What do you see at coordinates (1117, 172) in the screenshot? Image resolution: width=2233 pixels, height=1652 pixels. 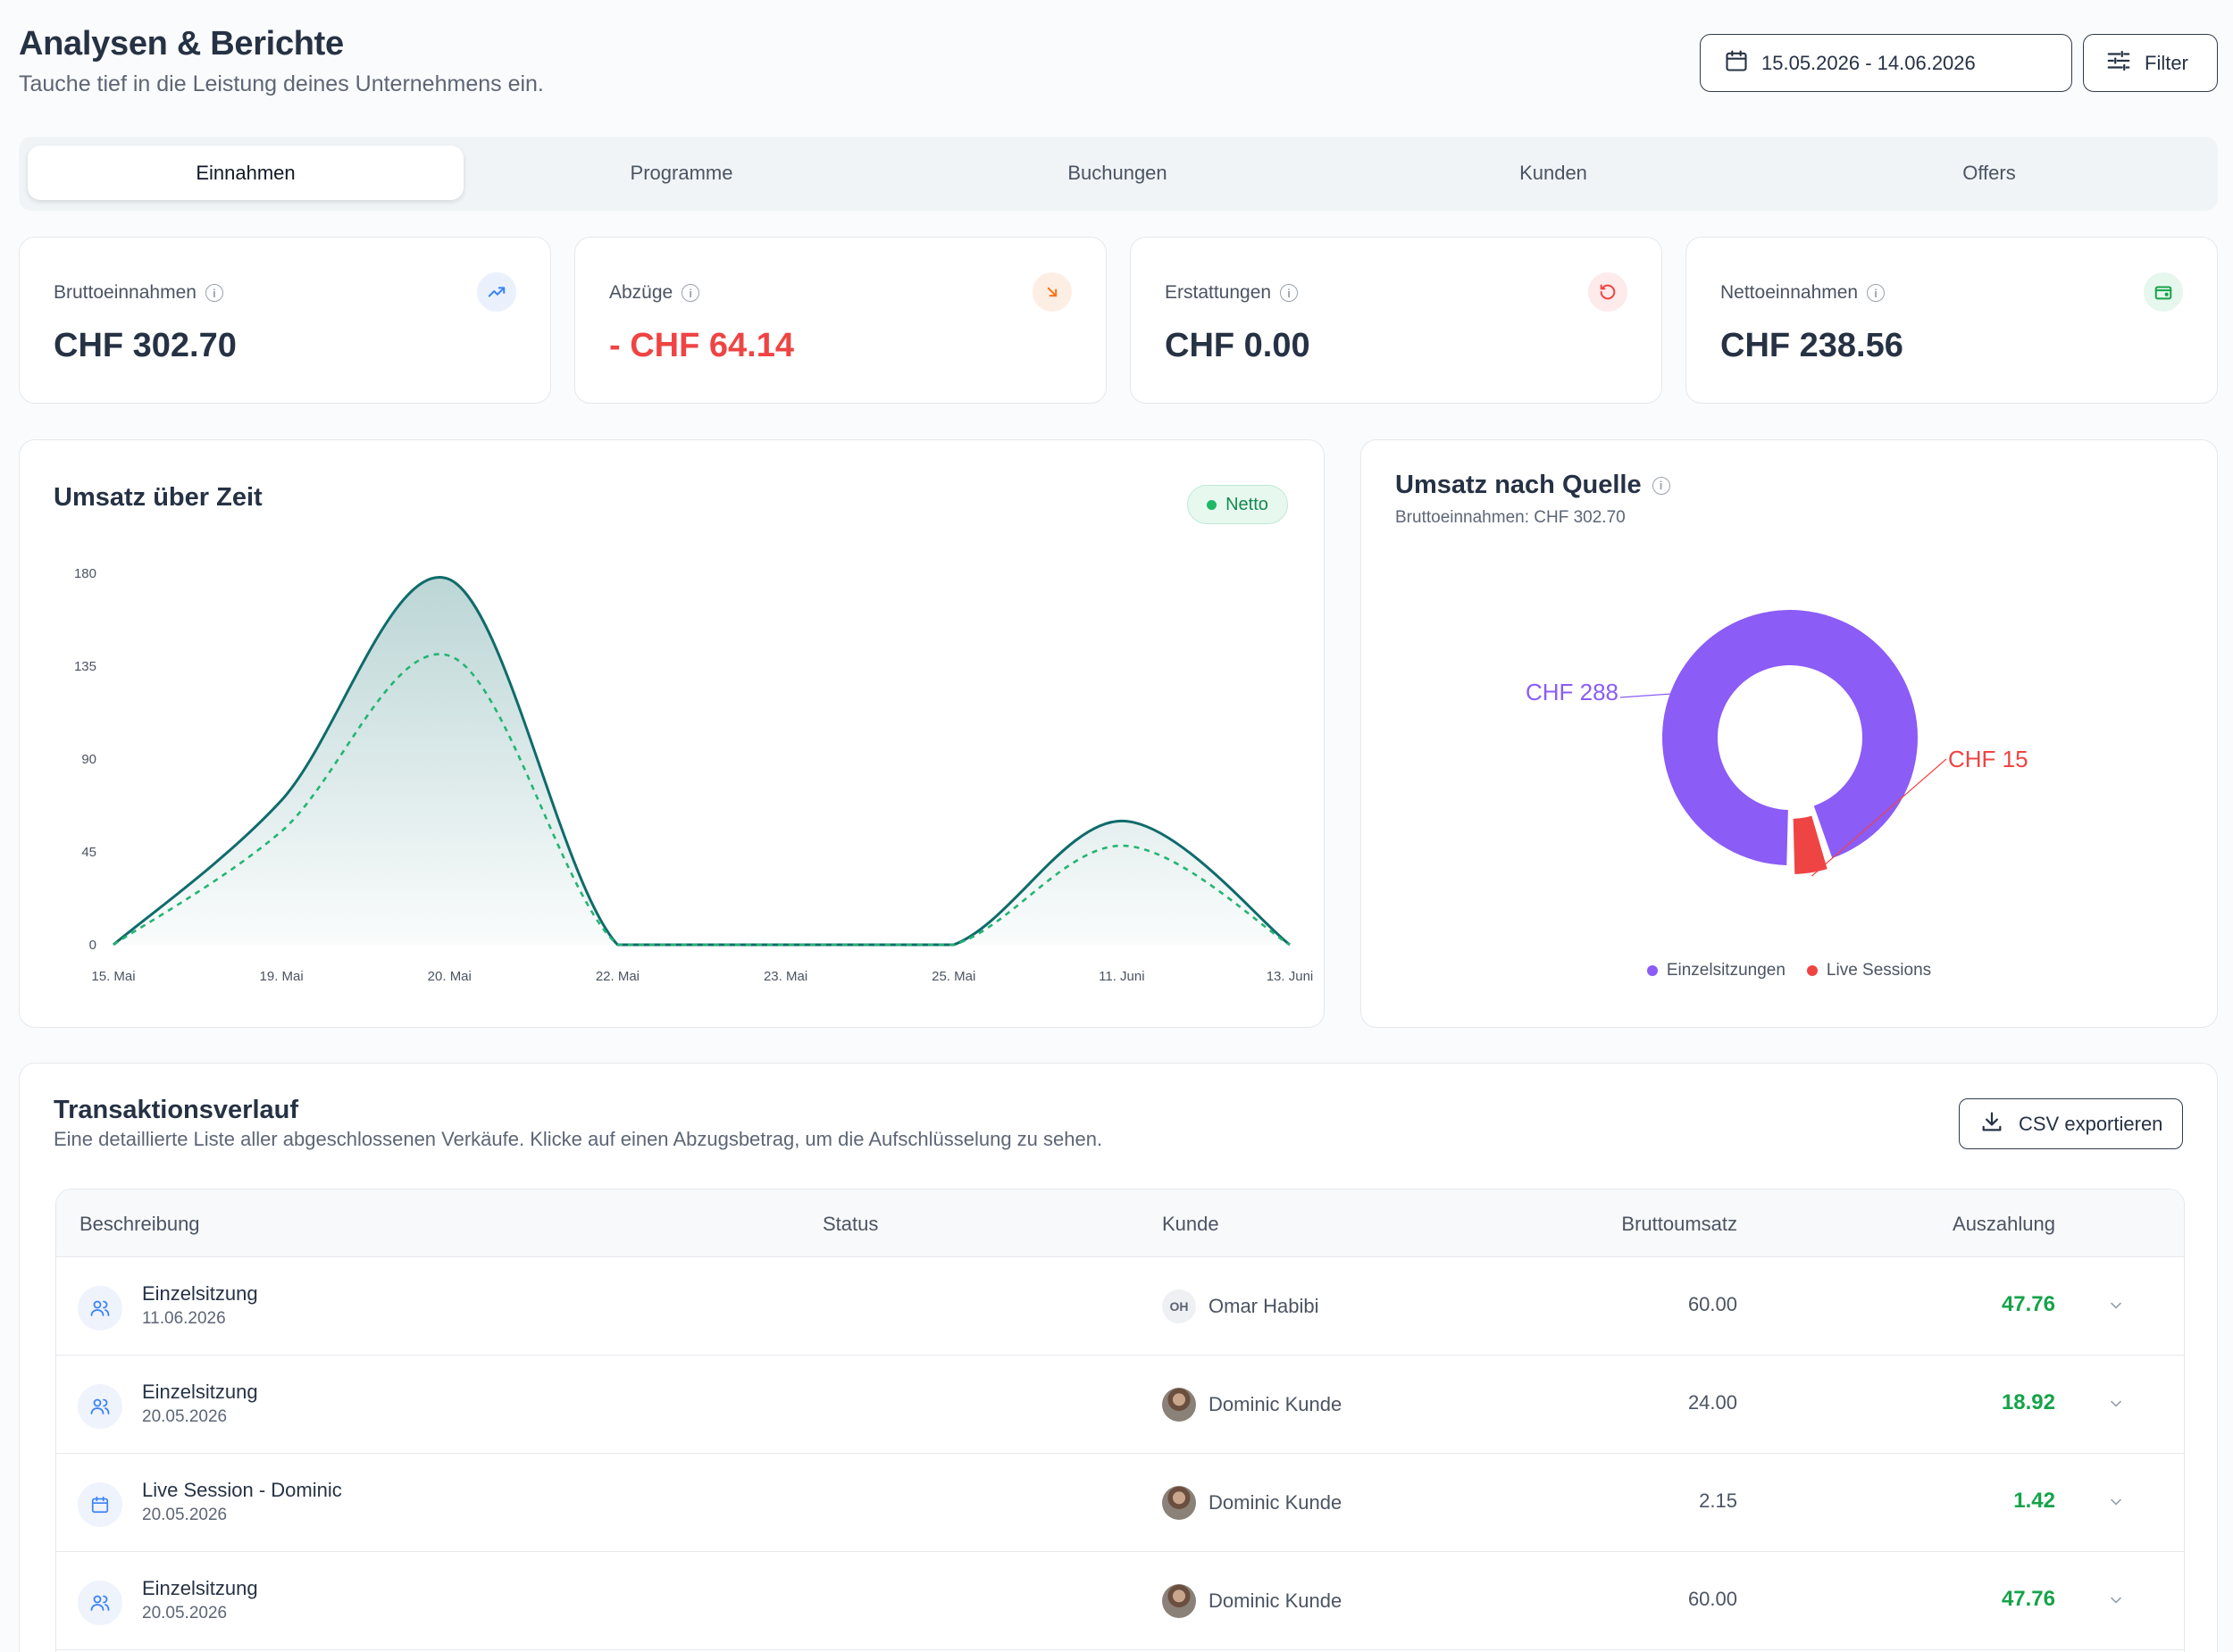 I see `tab-buchungen: Buchungen` at bounding box center [1117, 172].